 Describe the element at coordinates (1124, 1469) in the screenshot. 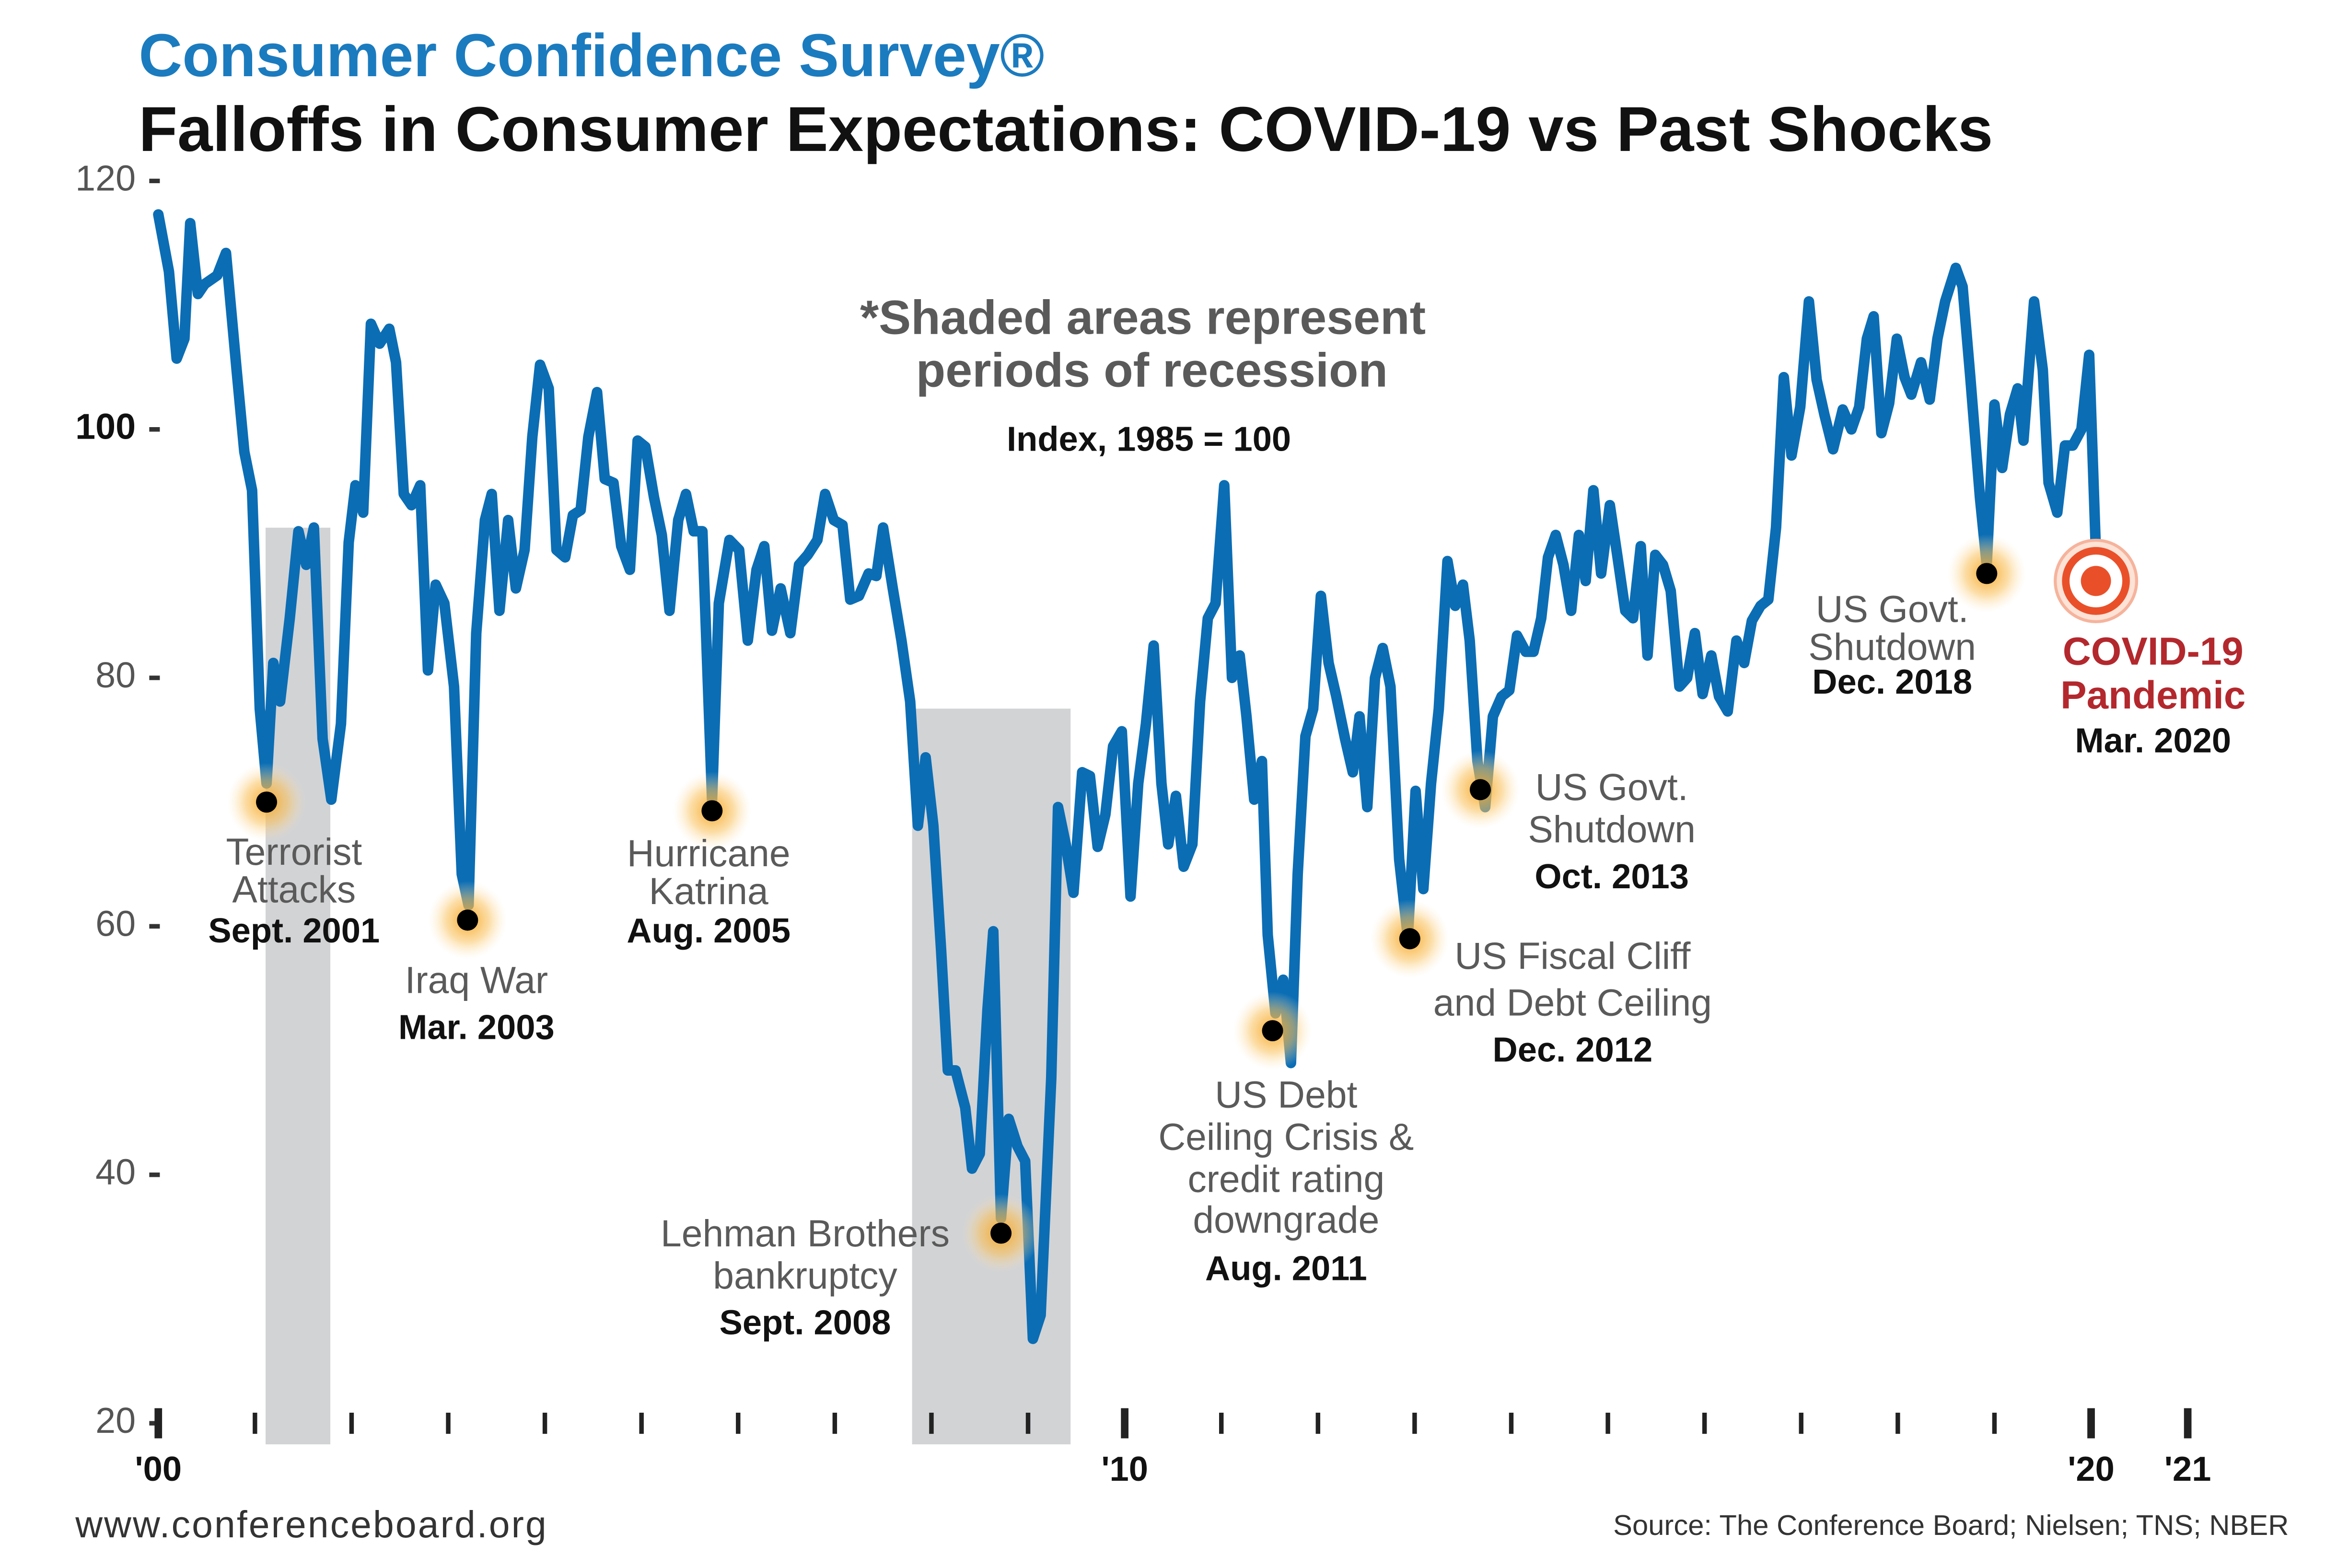

I see `x-tick-label: '10` at that location.